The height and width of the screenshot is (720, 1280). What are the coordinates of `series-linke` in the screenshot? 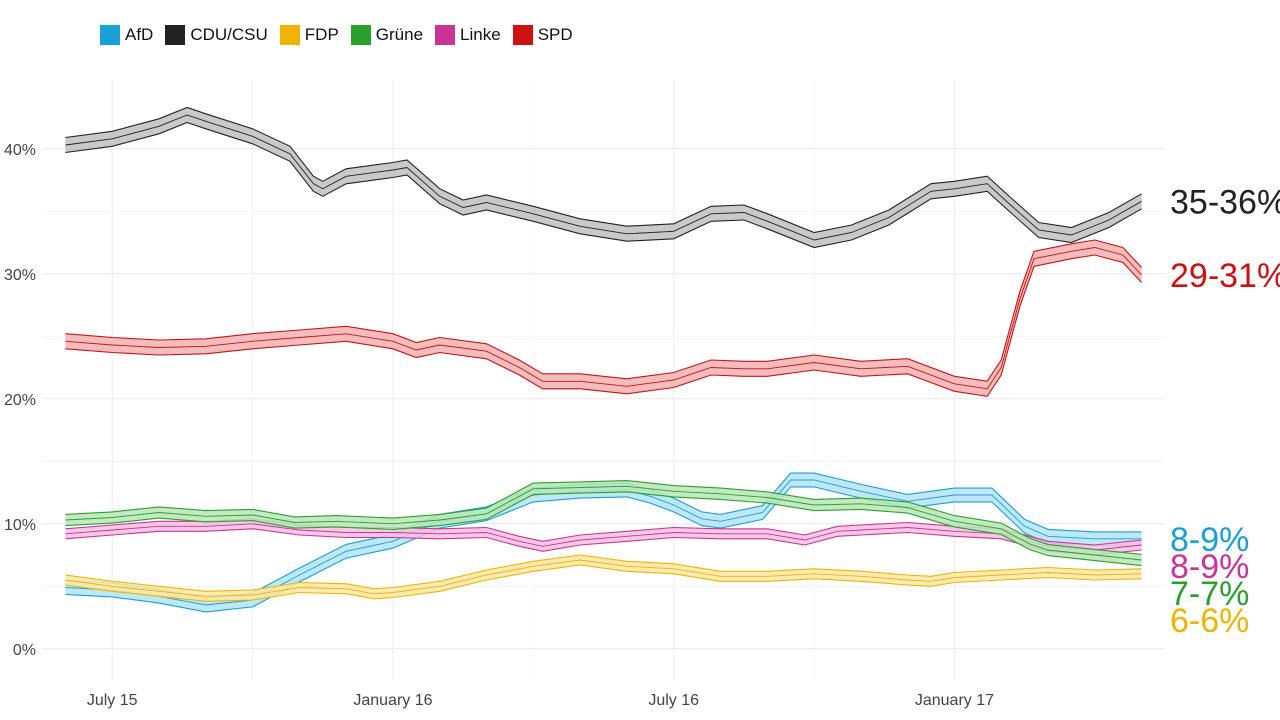 It's located at (603, 537).